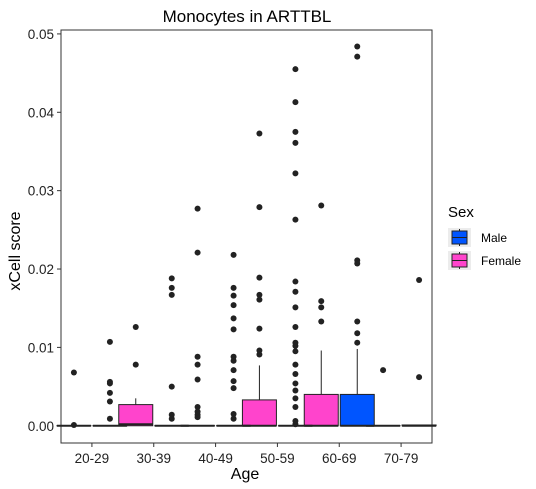  Describe the element at coordinates (277, 458) in the screenshot. I see `x-tick-label: 50-59` at that location.